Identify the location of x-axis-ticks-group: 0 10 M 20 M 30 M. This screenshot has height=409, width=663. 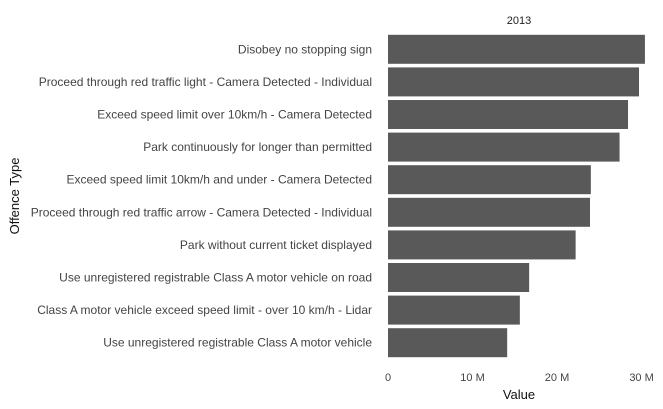
(519, 378).